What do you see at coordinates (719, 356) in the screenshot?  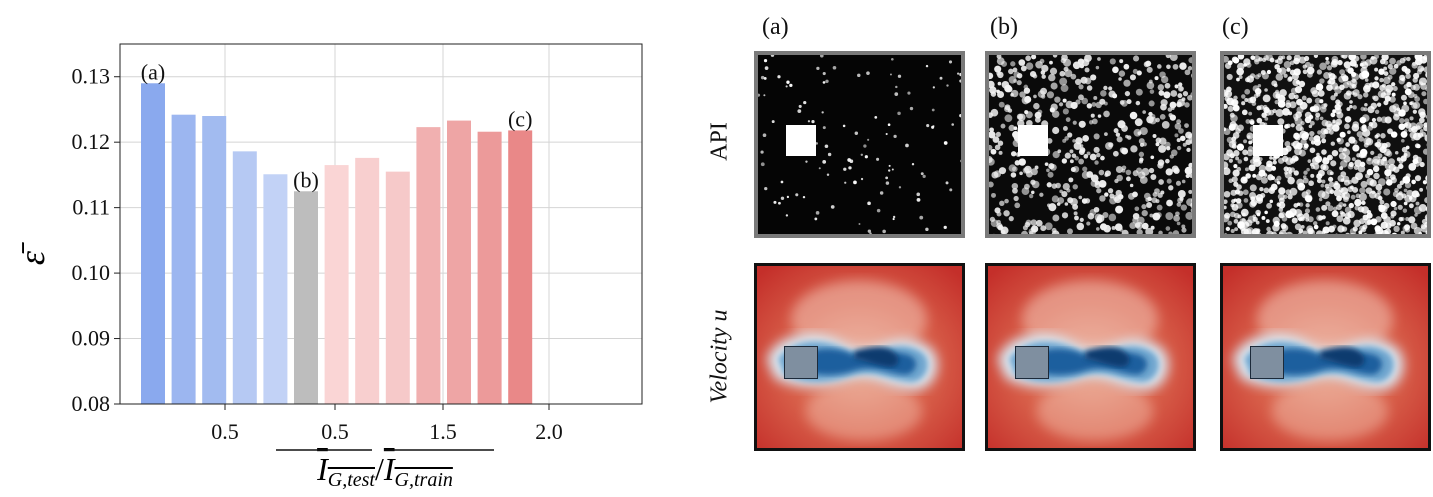 I see `row-label-velocity: Velocity u` at bounding box center [719, 356].